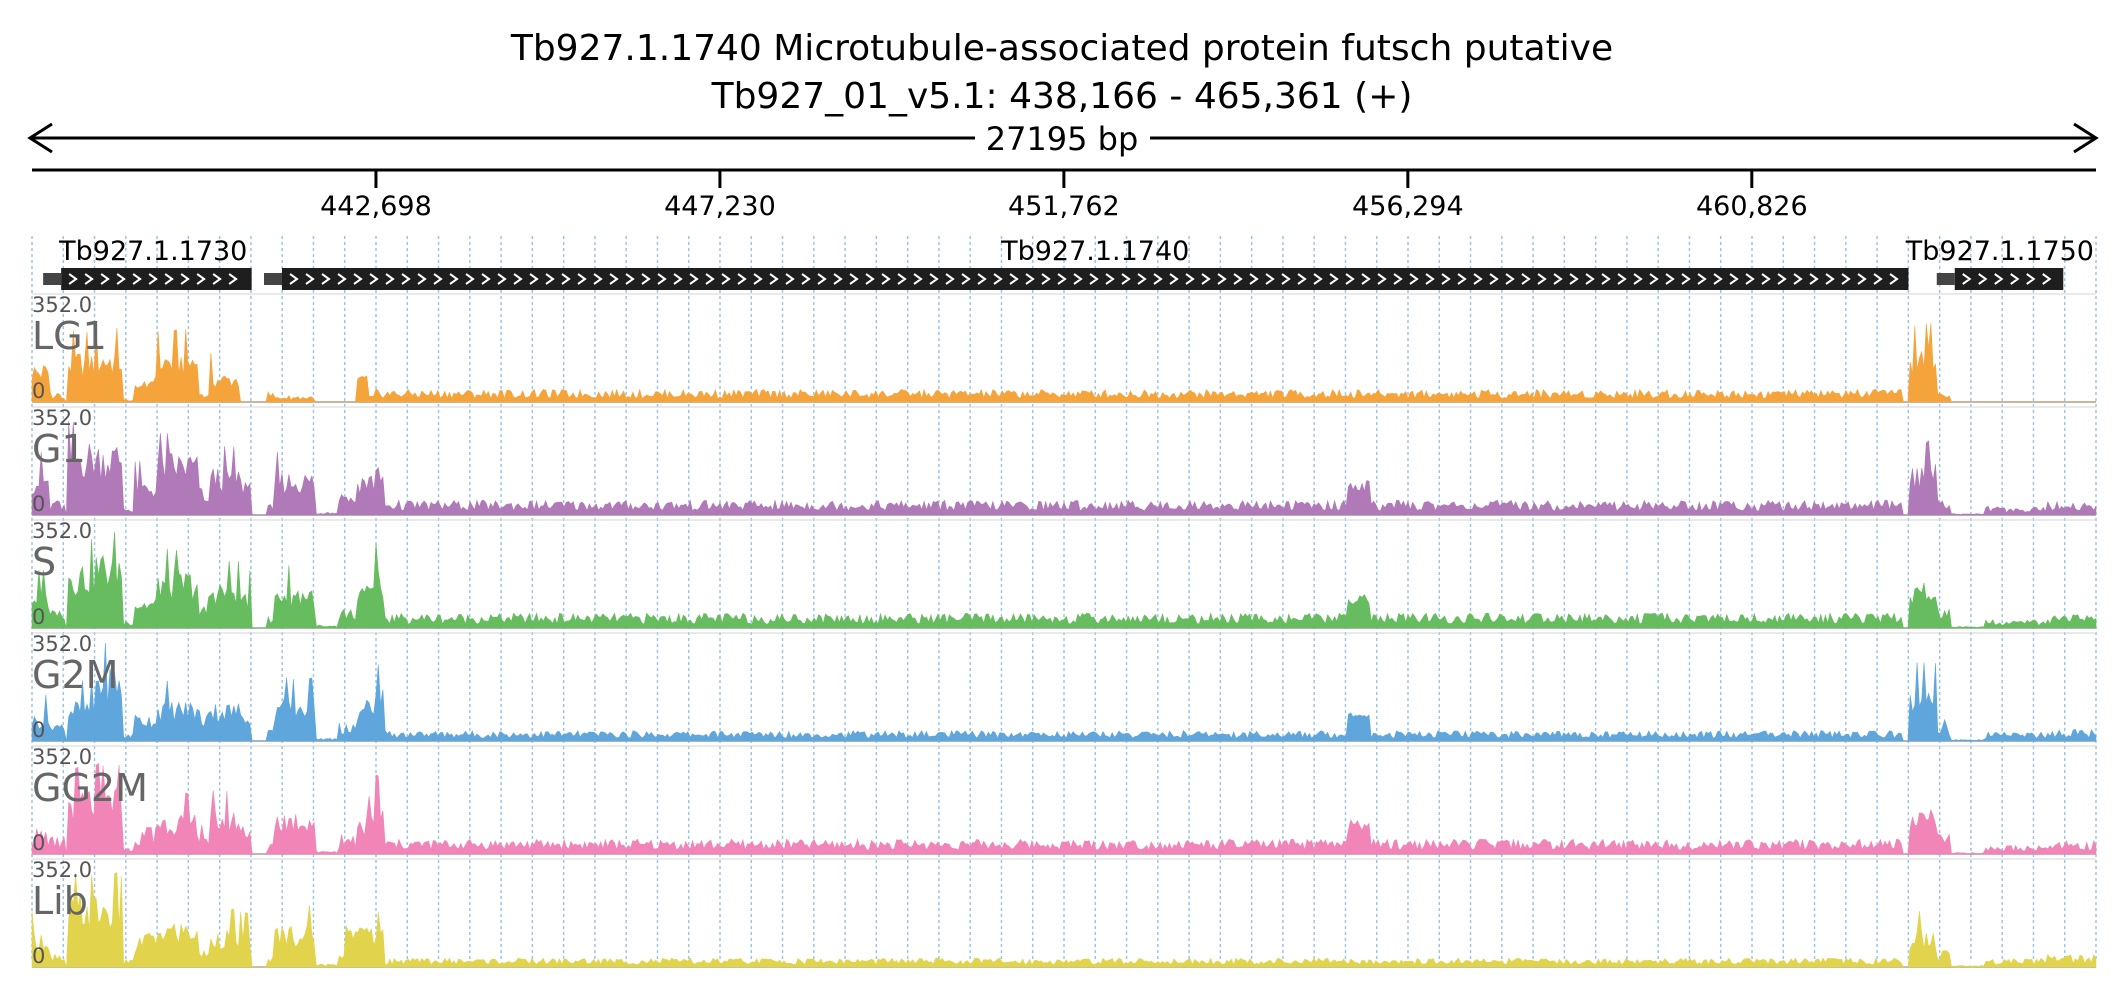 The image size is (2126, 1000). What do you see at coordinates (1062, 96) in the screenshot?
I see `chart-location: Tb927_01_v5.1: 438,166 - 465,361 (+)` at bounding box center [1062, 96].